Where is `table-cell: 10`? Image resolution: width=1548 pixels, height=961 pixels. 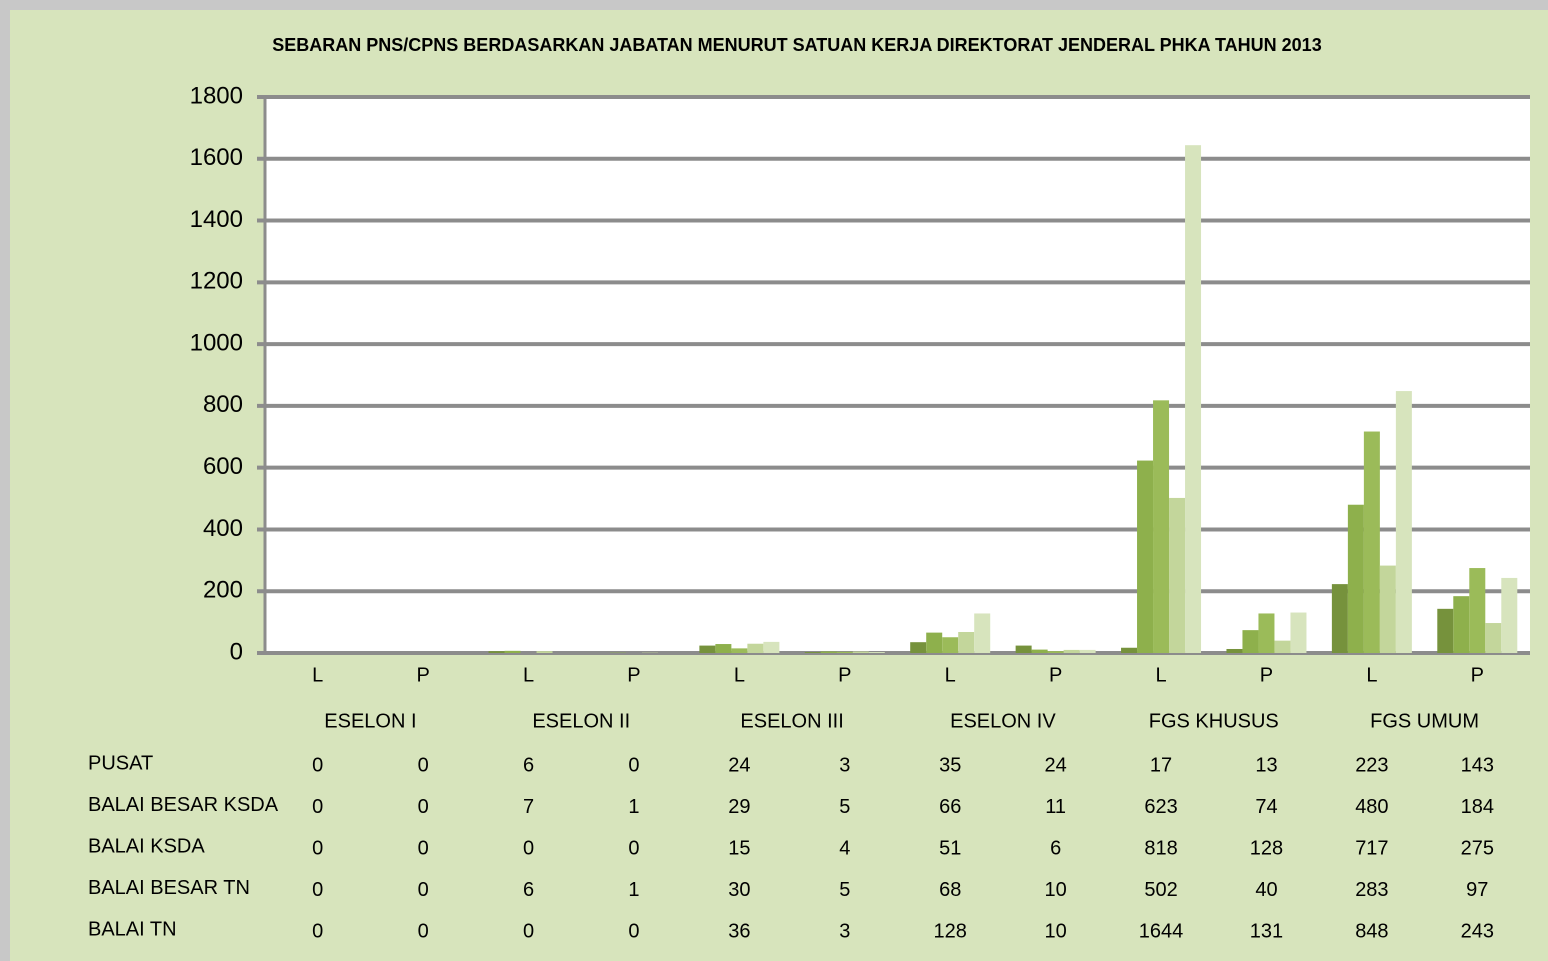
table-cell: 10 is located at coordinates (1056, 931).